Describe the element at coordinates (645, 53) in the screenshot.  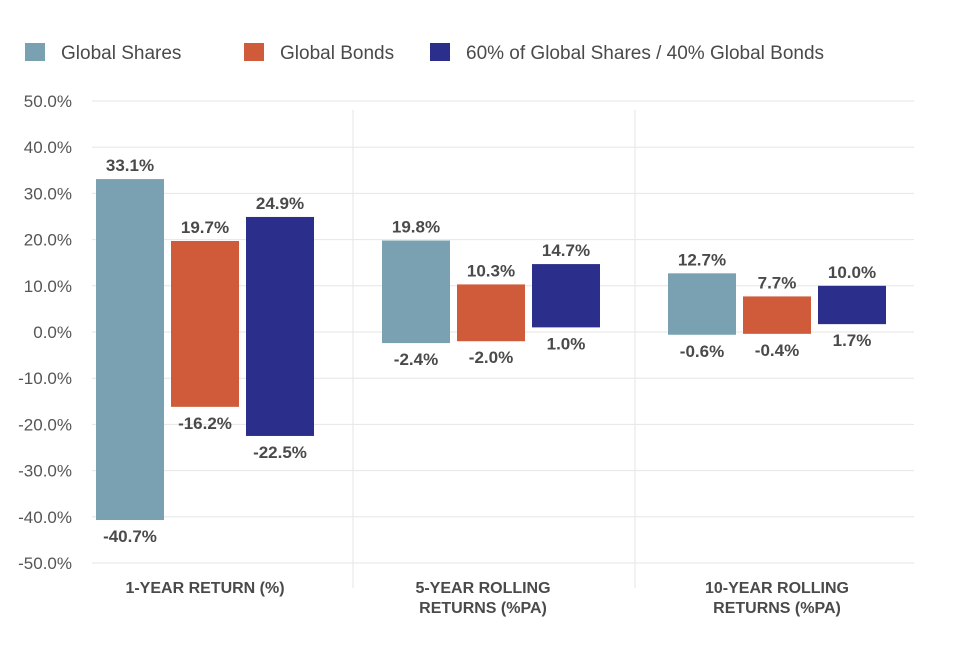
I see `legend-label: 60% of Global Shares / 40% Global Bonds` at that location.